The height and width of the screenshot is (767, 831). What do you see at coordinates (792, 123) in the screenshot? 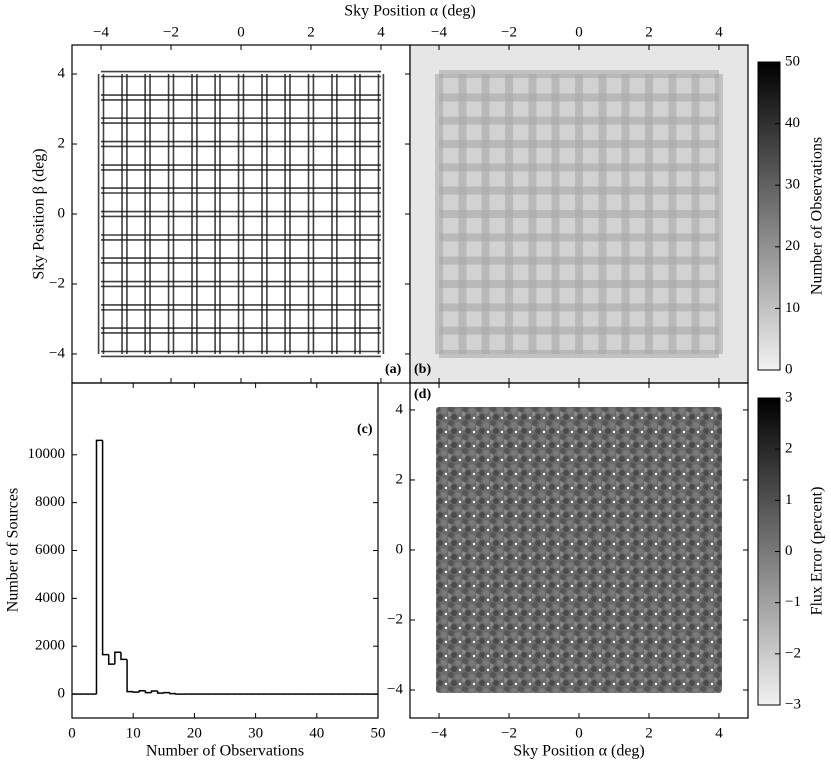
I see `colorbar-tick-label: 40` at bounding box center [792, 123].